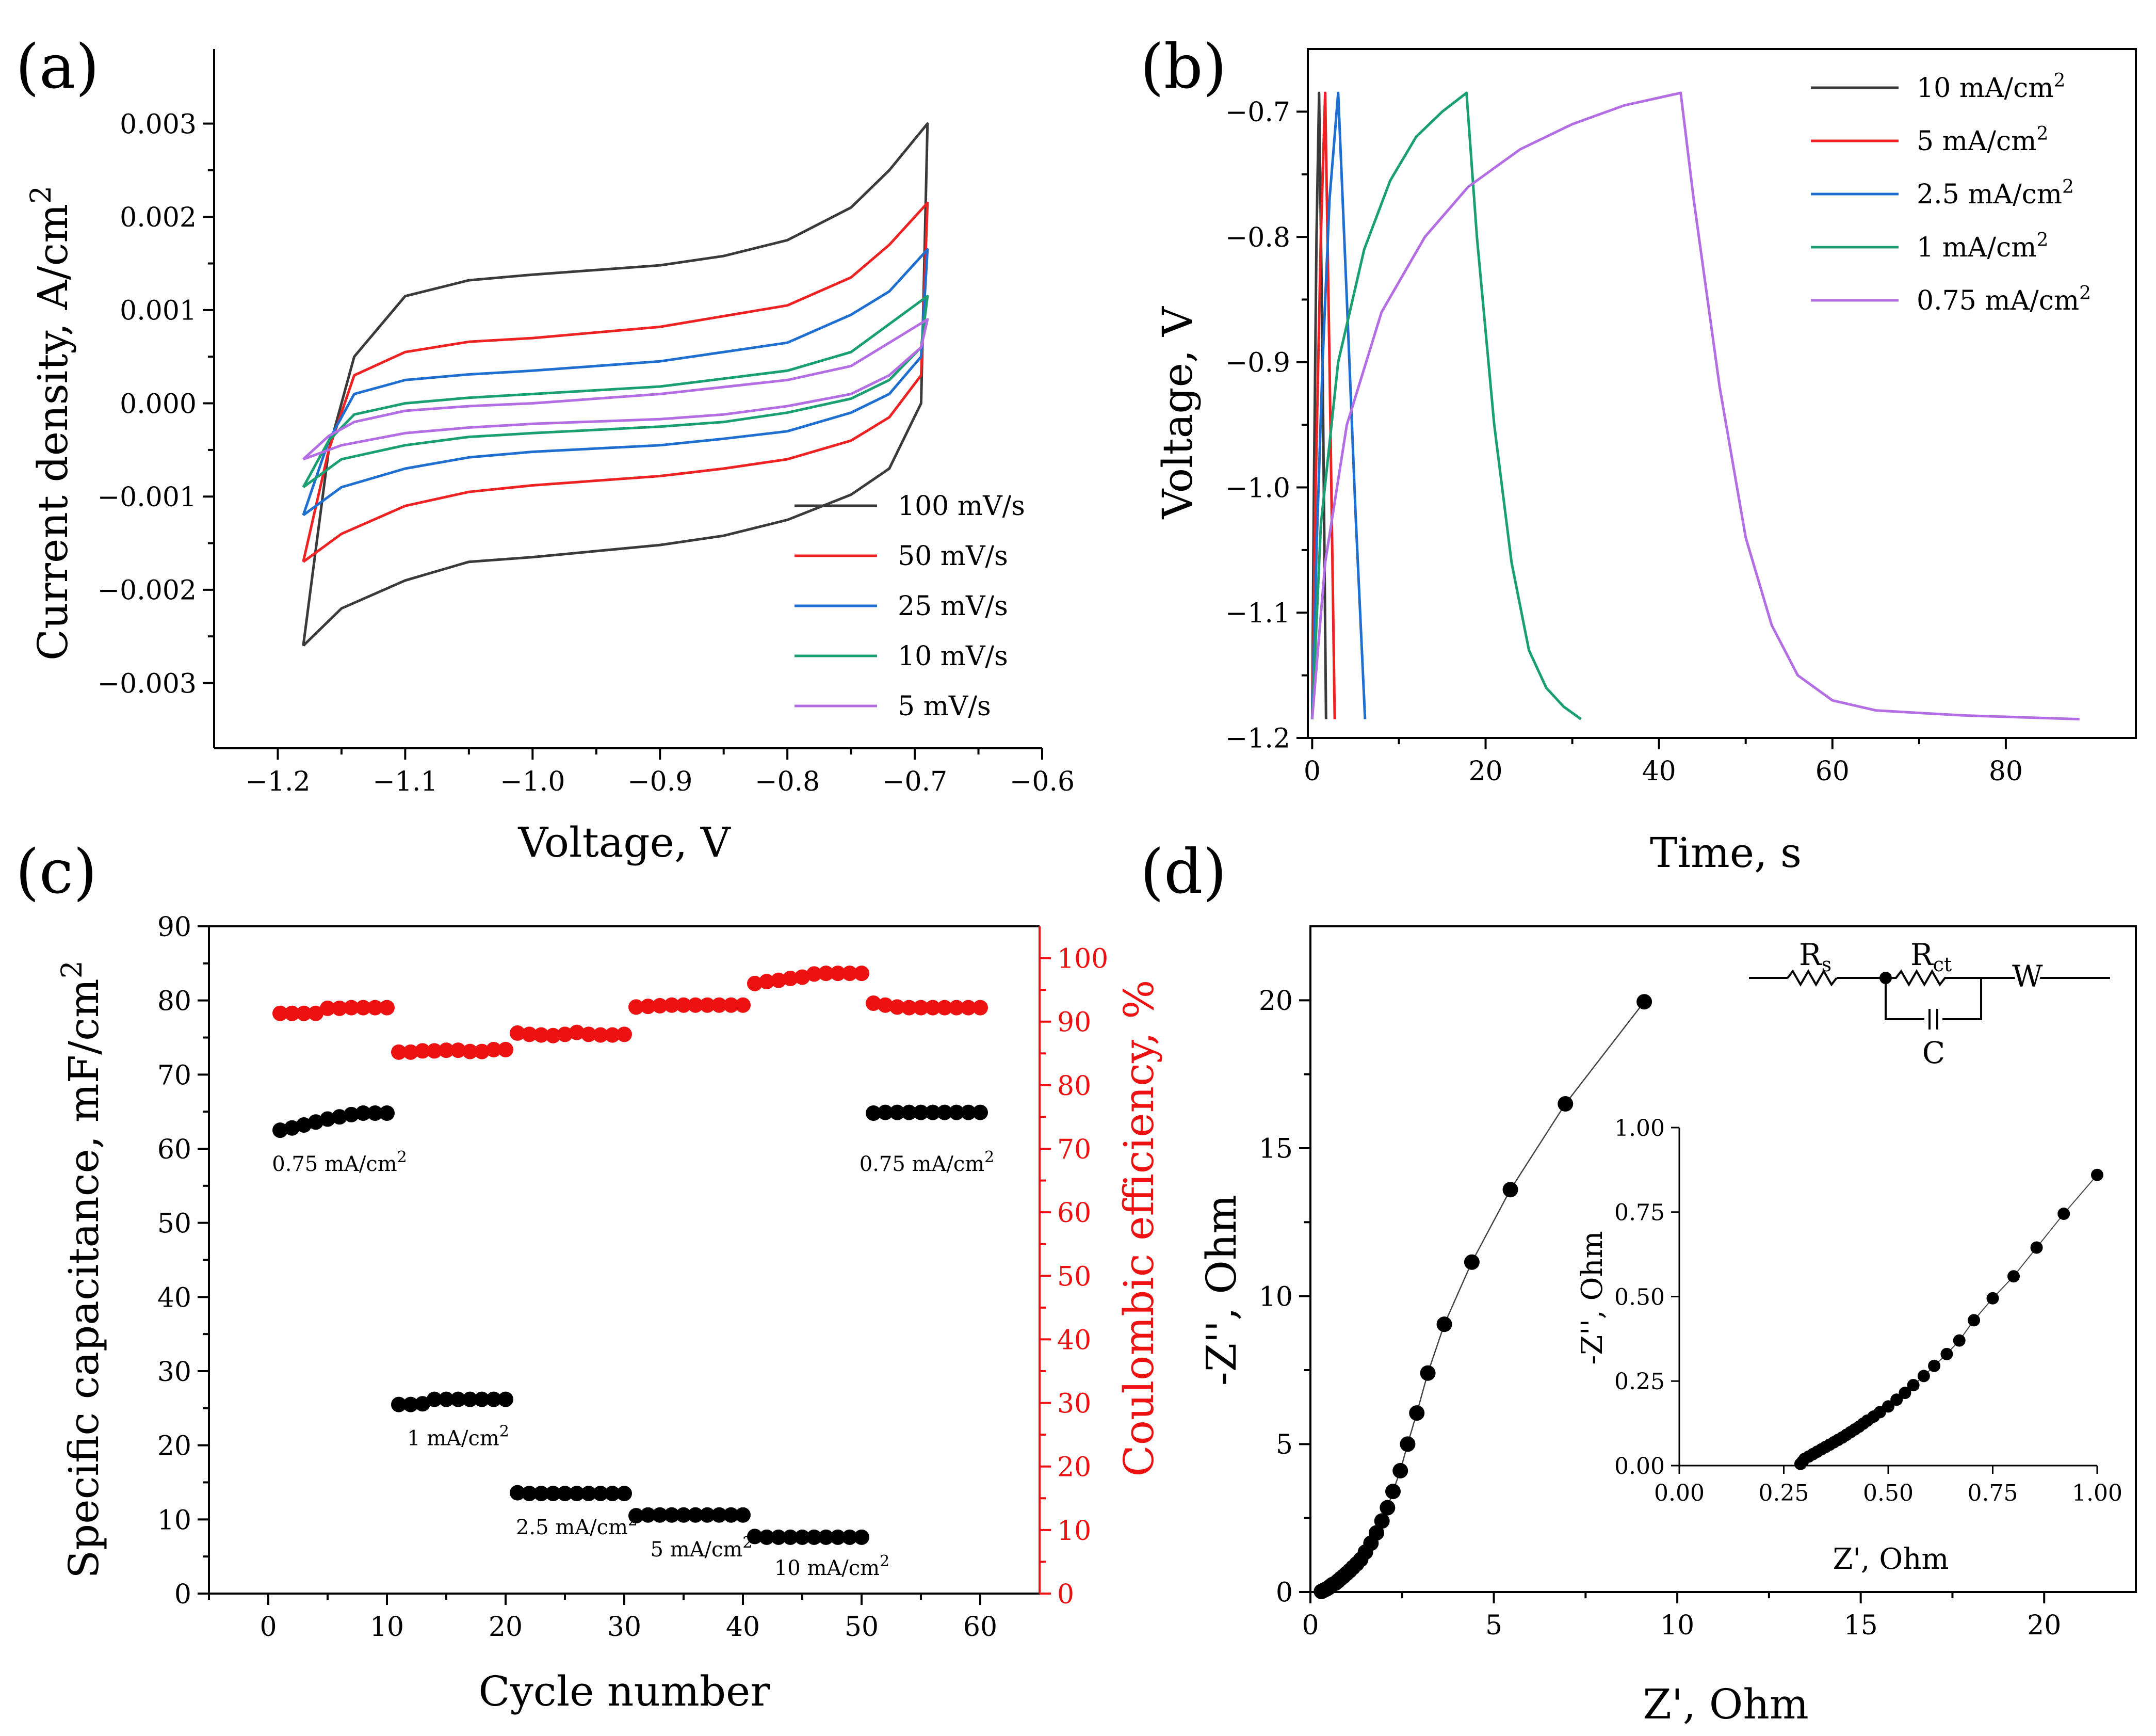  Describe the element at coordinates (1074, 1404) in the screenshot. I see `y-tick-label-right: 30` at that location.